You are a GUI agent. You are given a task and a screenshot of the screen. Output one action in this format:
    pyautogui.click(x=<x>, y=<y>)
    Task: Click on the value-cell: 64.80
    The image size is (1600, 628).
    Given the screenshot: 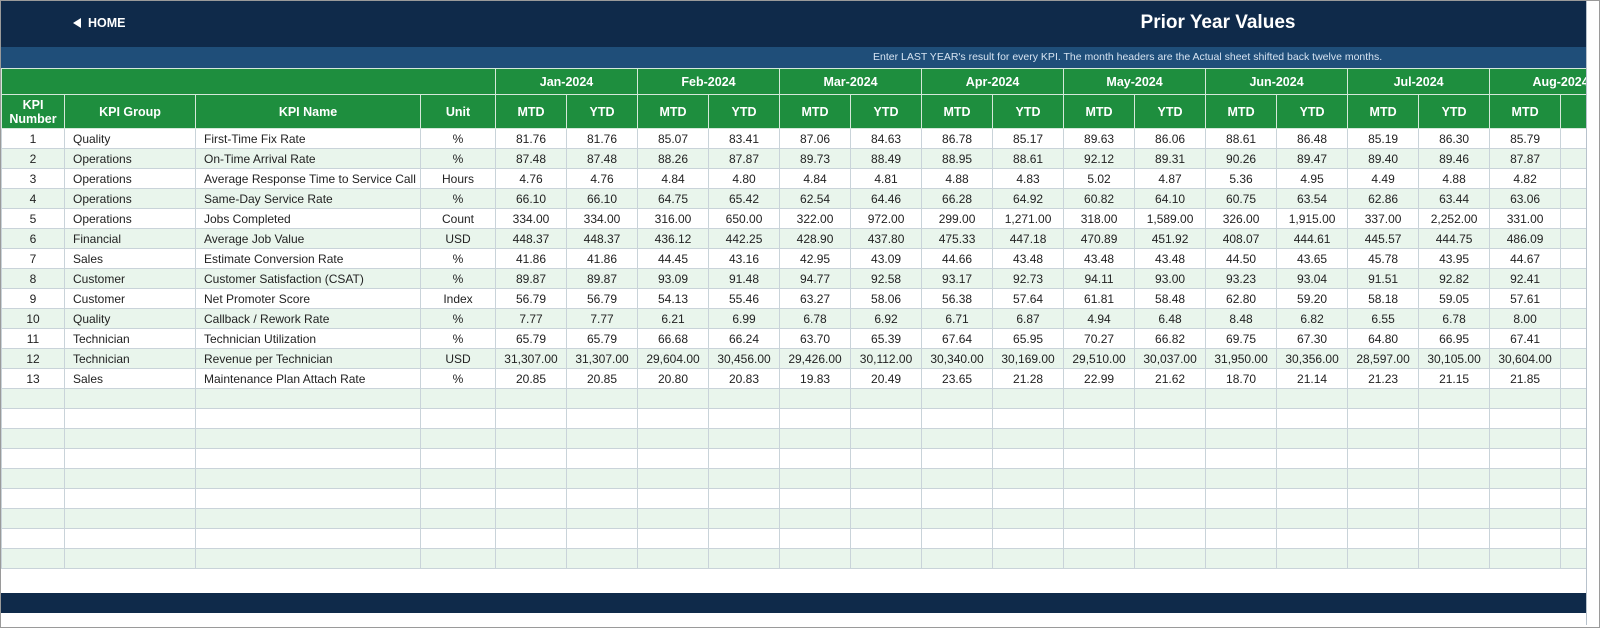 What is the action you would take?
    pyautogui.click(x=1383, y=338)
    